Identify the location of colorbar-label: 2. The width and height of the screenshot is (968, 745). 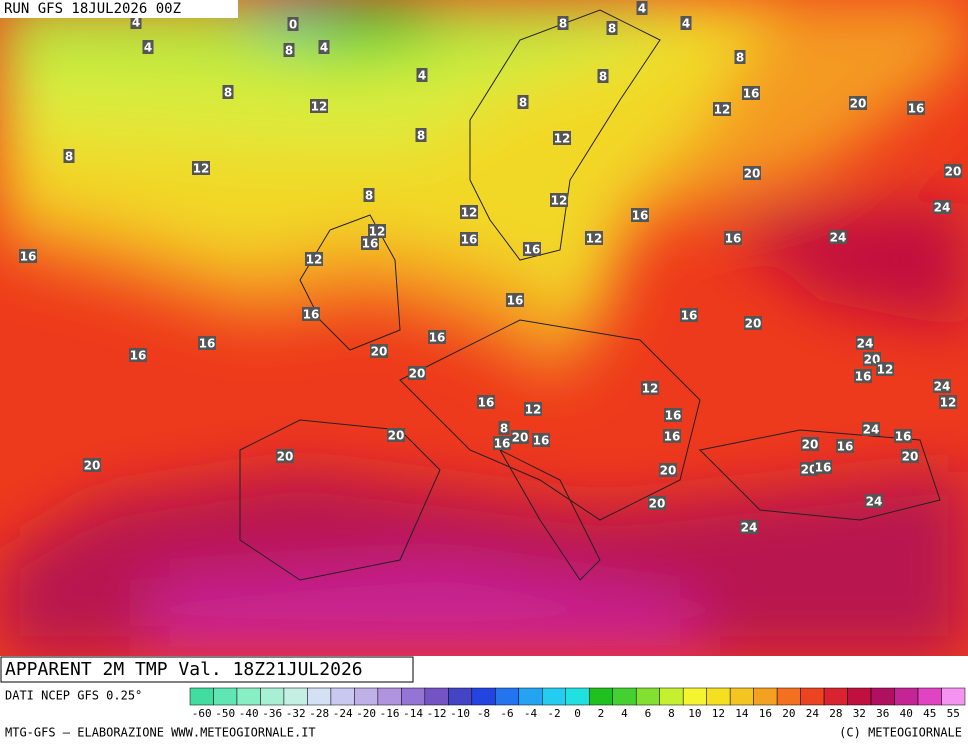
(601, 713).